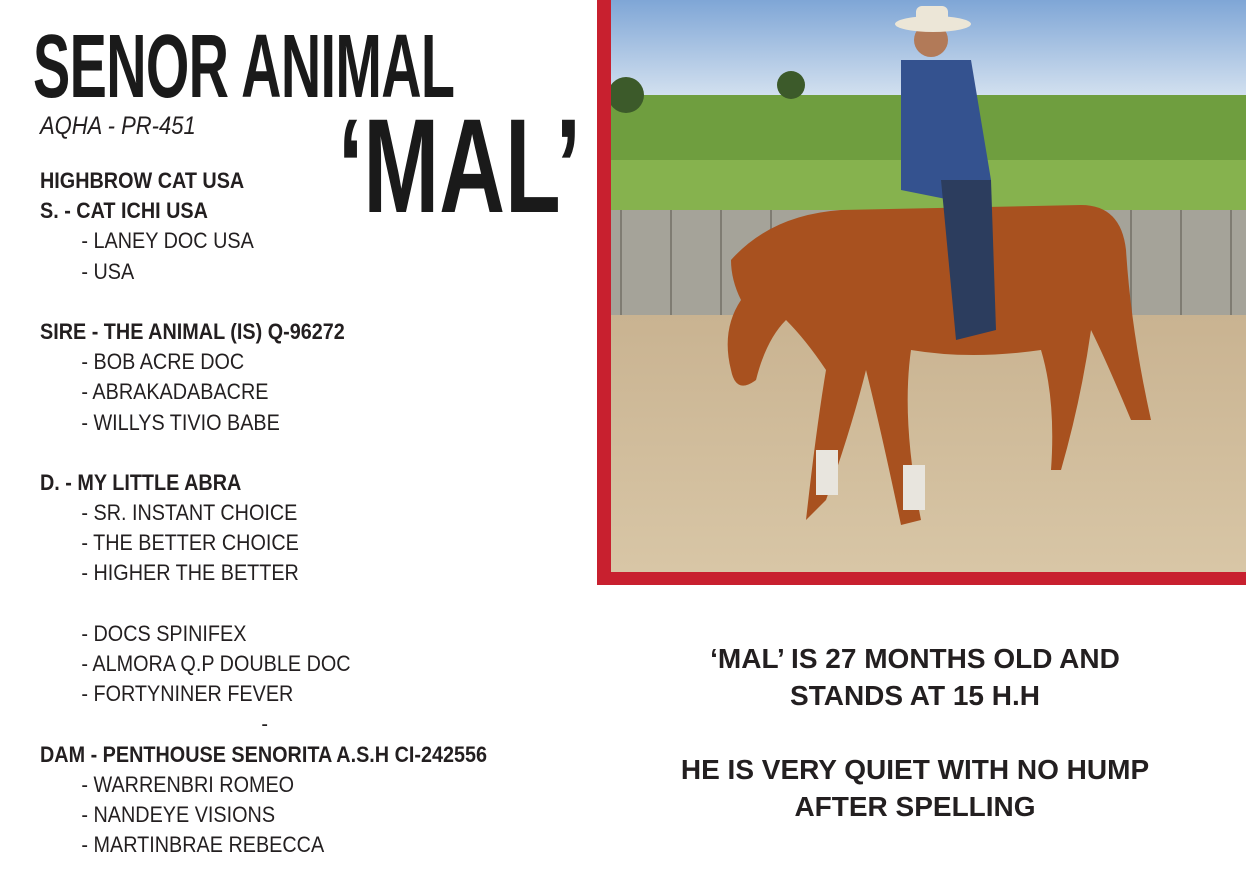 The height and width of the screenshot is (884, 1246). Describe the element at coordinates (459, 166) in the screenshot. I see `horse-nickname: ‘MAL’` at that location.